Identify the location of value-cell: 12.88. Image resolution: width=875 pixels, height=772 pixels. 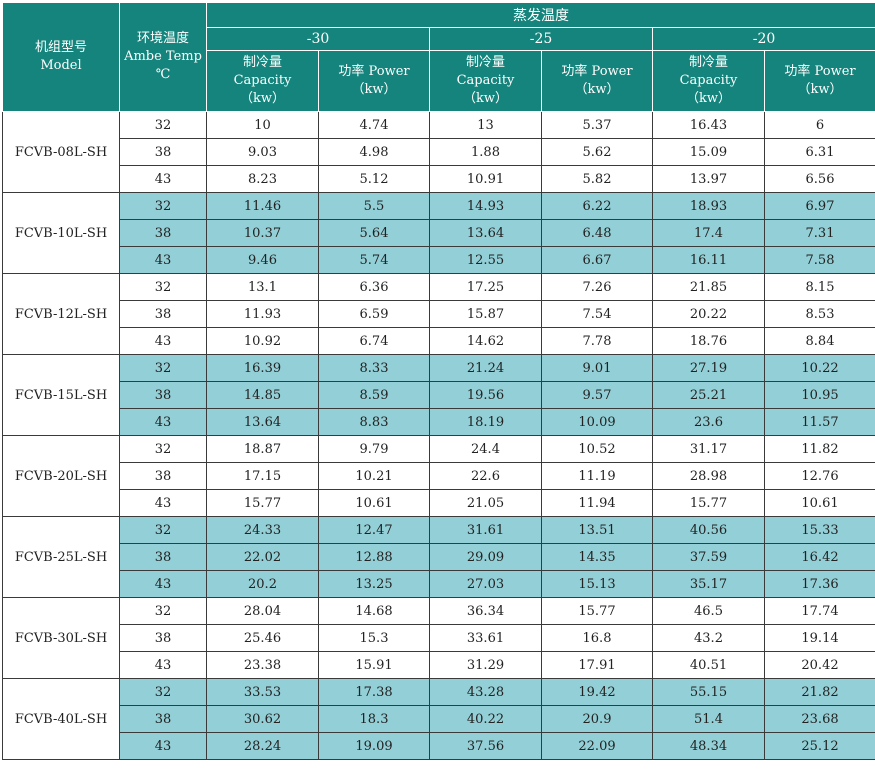
(374, 557).